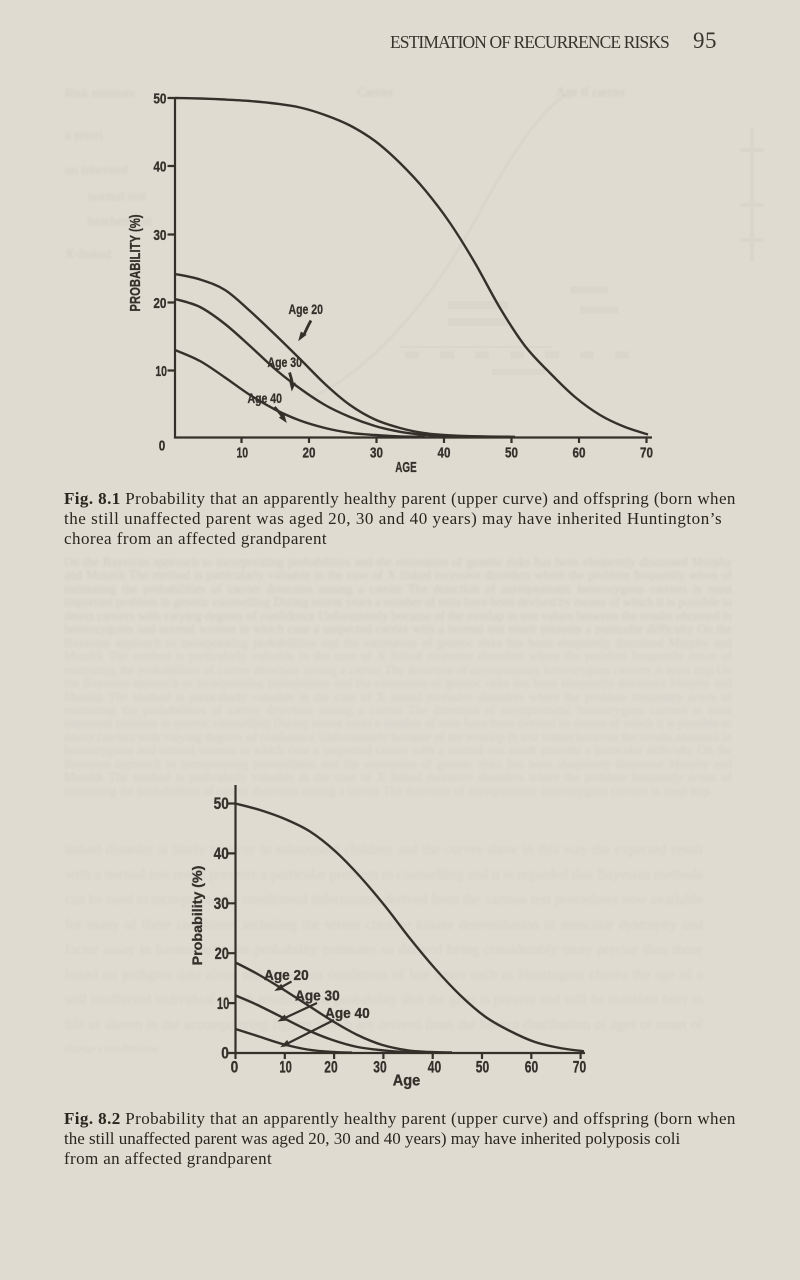 The image size is (800, 1280). Describe the element at coordinates (405, 467) in the screenshot. I see `svg-text: AGE` at that location.